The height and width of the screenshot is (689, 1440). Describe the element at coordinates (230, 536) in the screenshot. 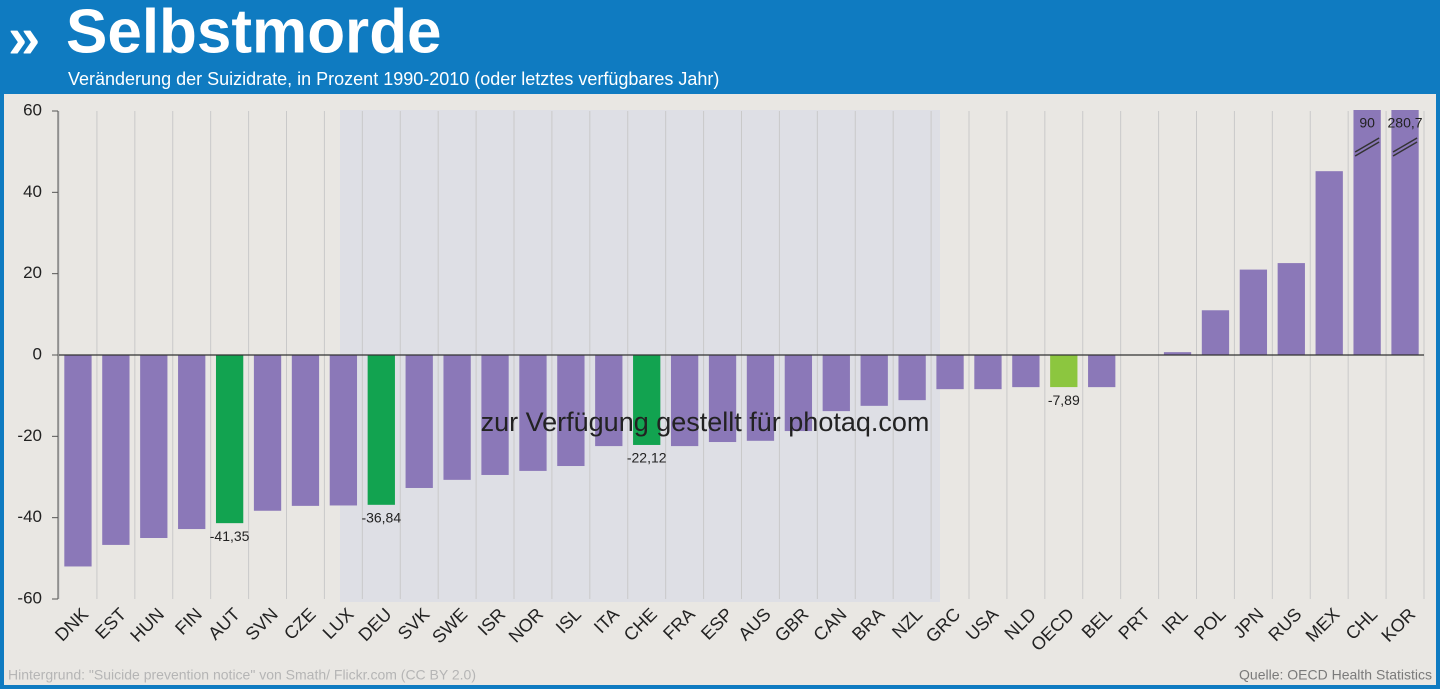

I see `value-label: -41,35` at that location.